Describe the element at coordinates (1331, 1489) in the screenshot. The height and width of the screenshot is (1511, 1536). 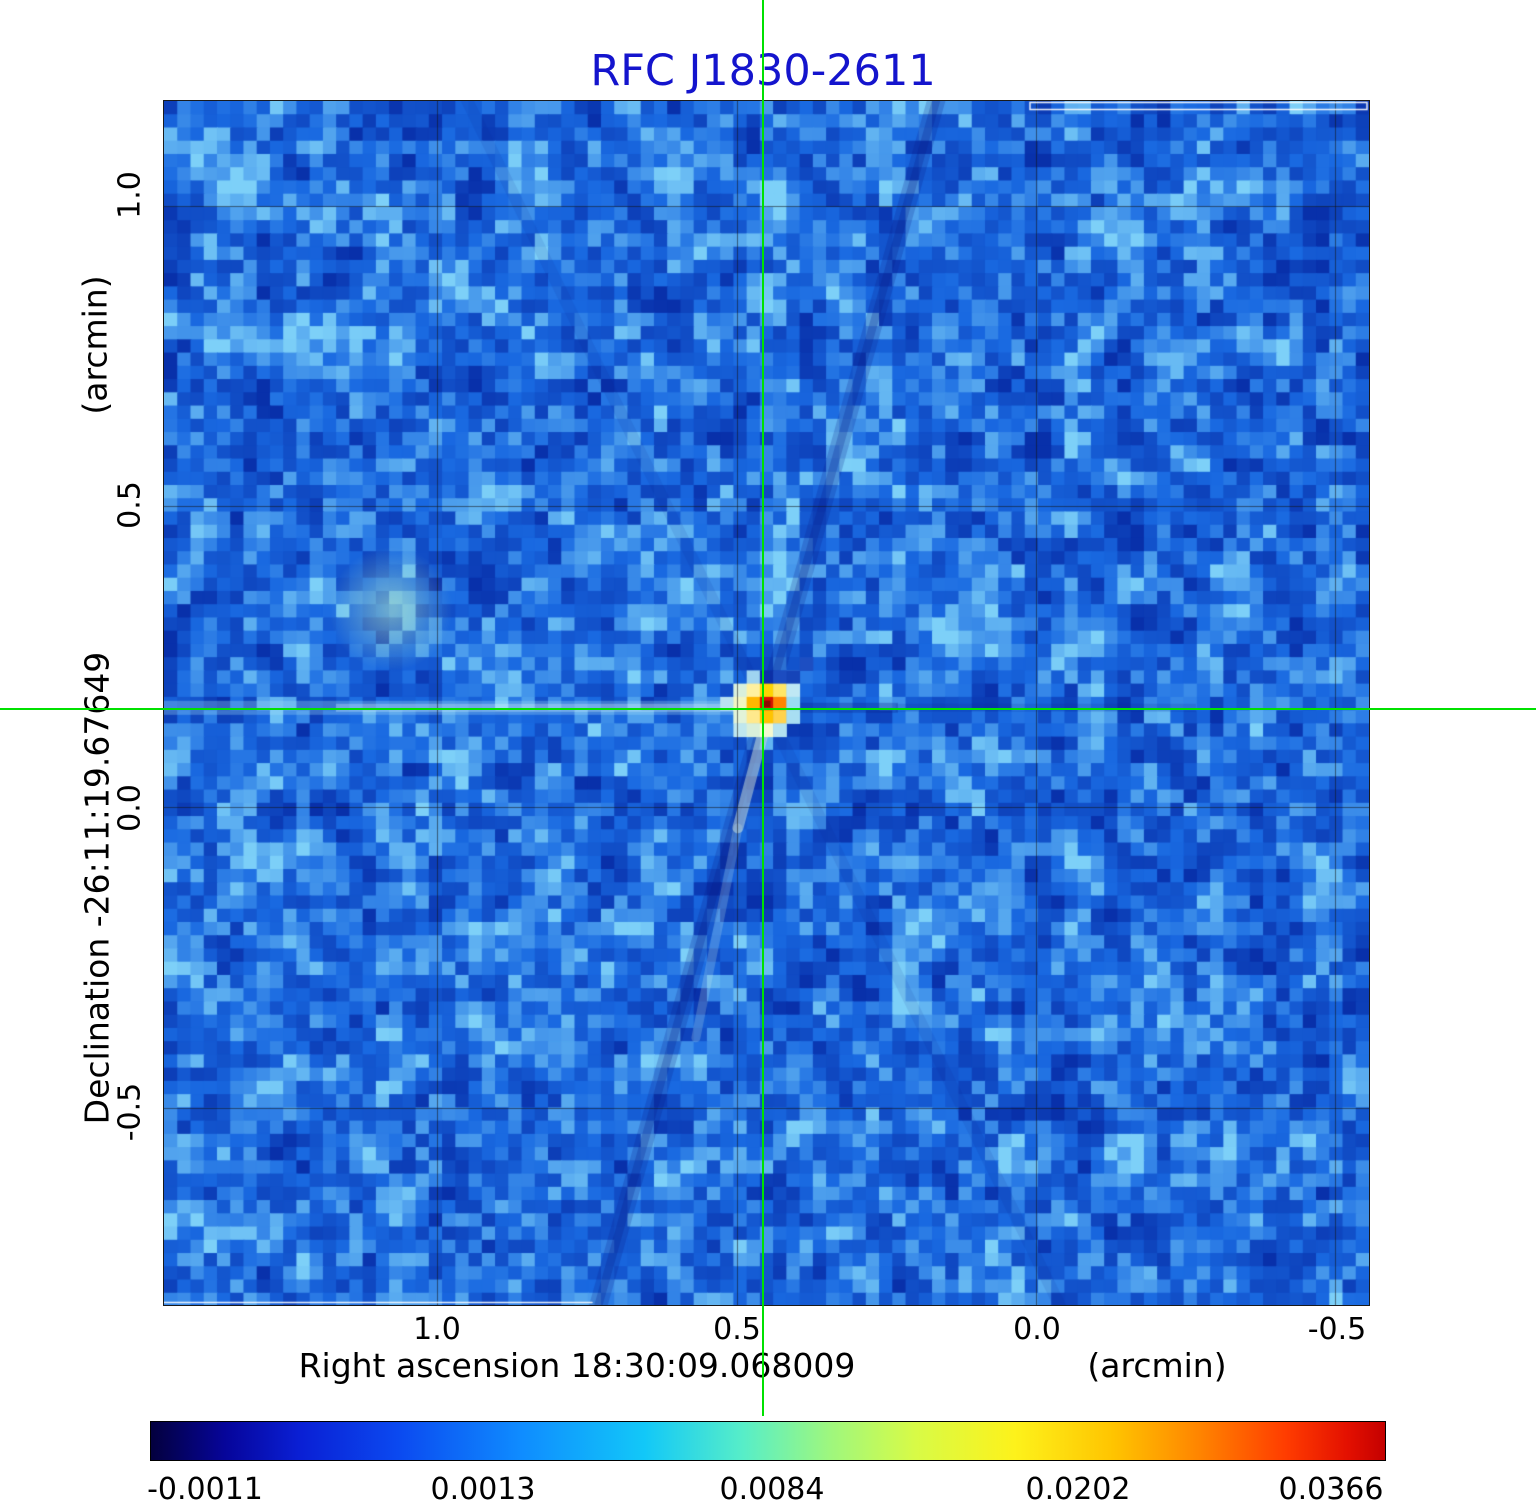
I see `colorbar-tick-label: 0.0366` at that location.